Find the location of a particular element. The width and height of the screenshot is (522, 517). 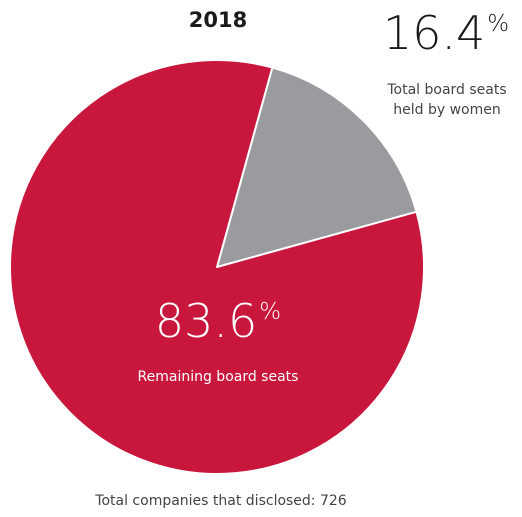

women-label-line1: Total board seats is located at coordinates (447, 90).